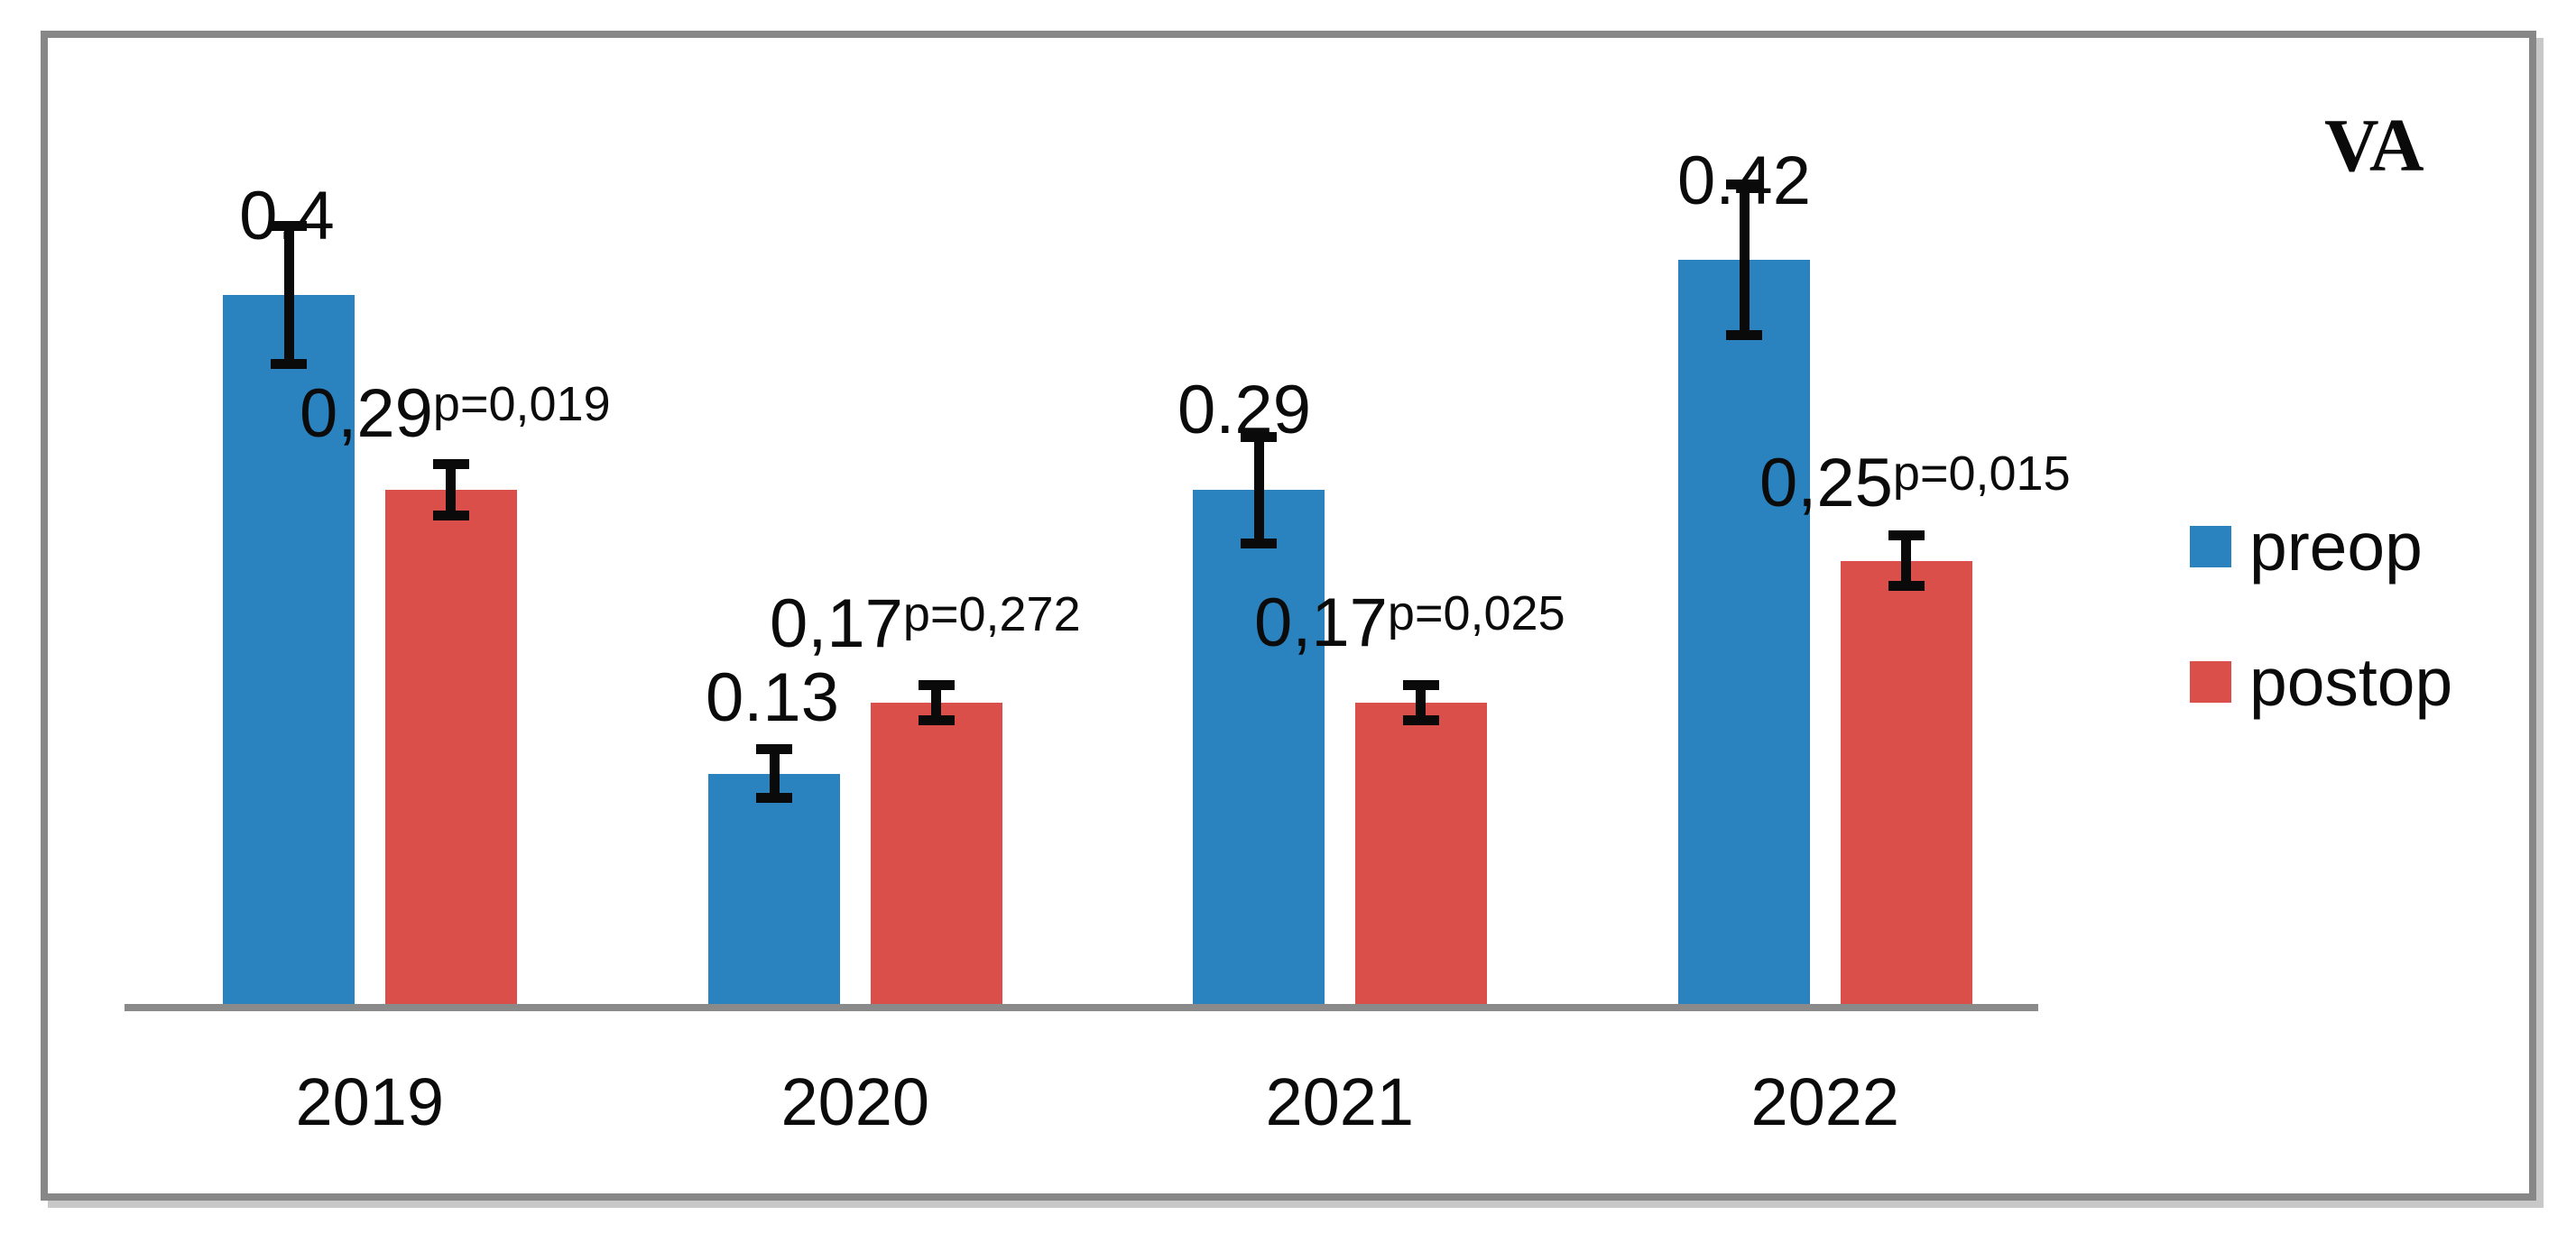  Describe the element at coordinates (289, 649) in the screenshot. I see `bar-preop-2019` at that location.